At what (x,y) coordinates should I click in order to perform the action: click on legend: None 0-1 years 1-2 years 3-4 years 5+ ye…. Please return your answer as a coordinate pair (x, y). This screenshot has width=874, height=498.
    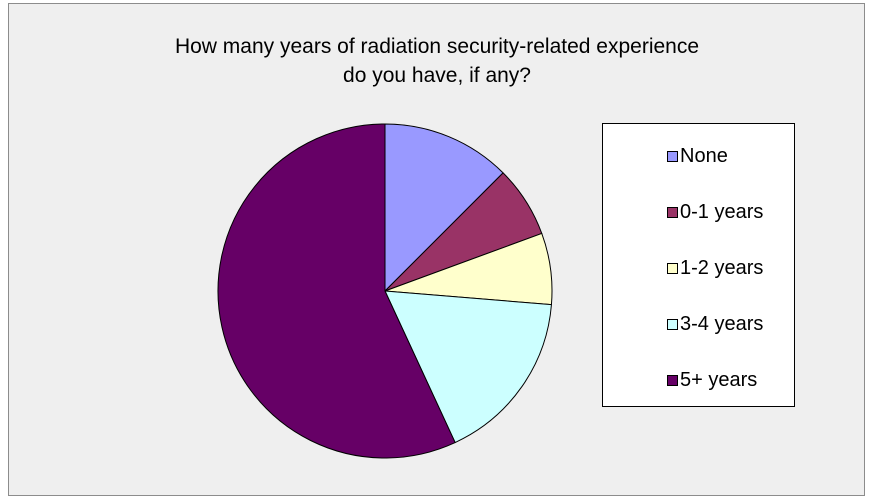
    Looking at the image, I should click on (698, 265).